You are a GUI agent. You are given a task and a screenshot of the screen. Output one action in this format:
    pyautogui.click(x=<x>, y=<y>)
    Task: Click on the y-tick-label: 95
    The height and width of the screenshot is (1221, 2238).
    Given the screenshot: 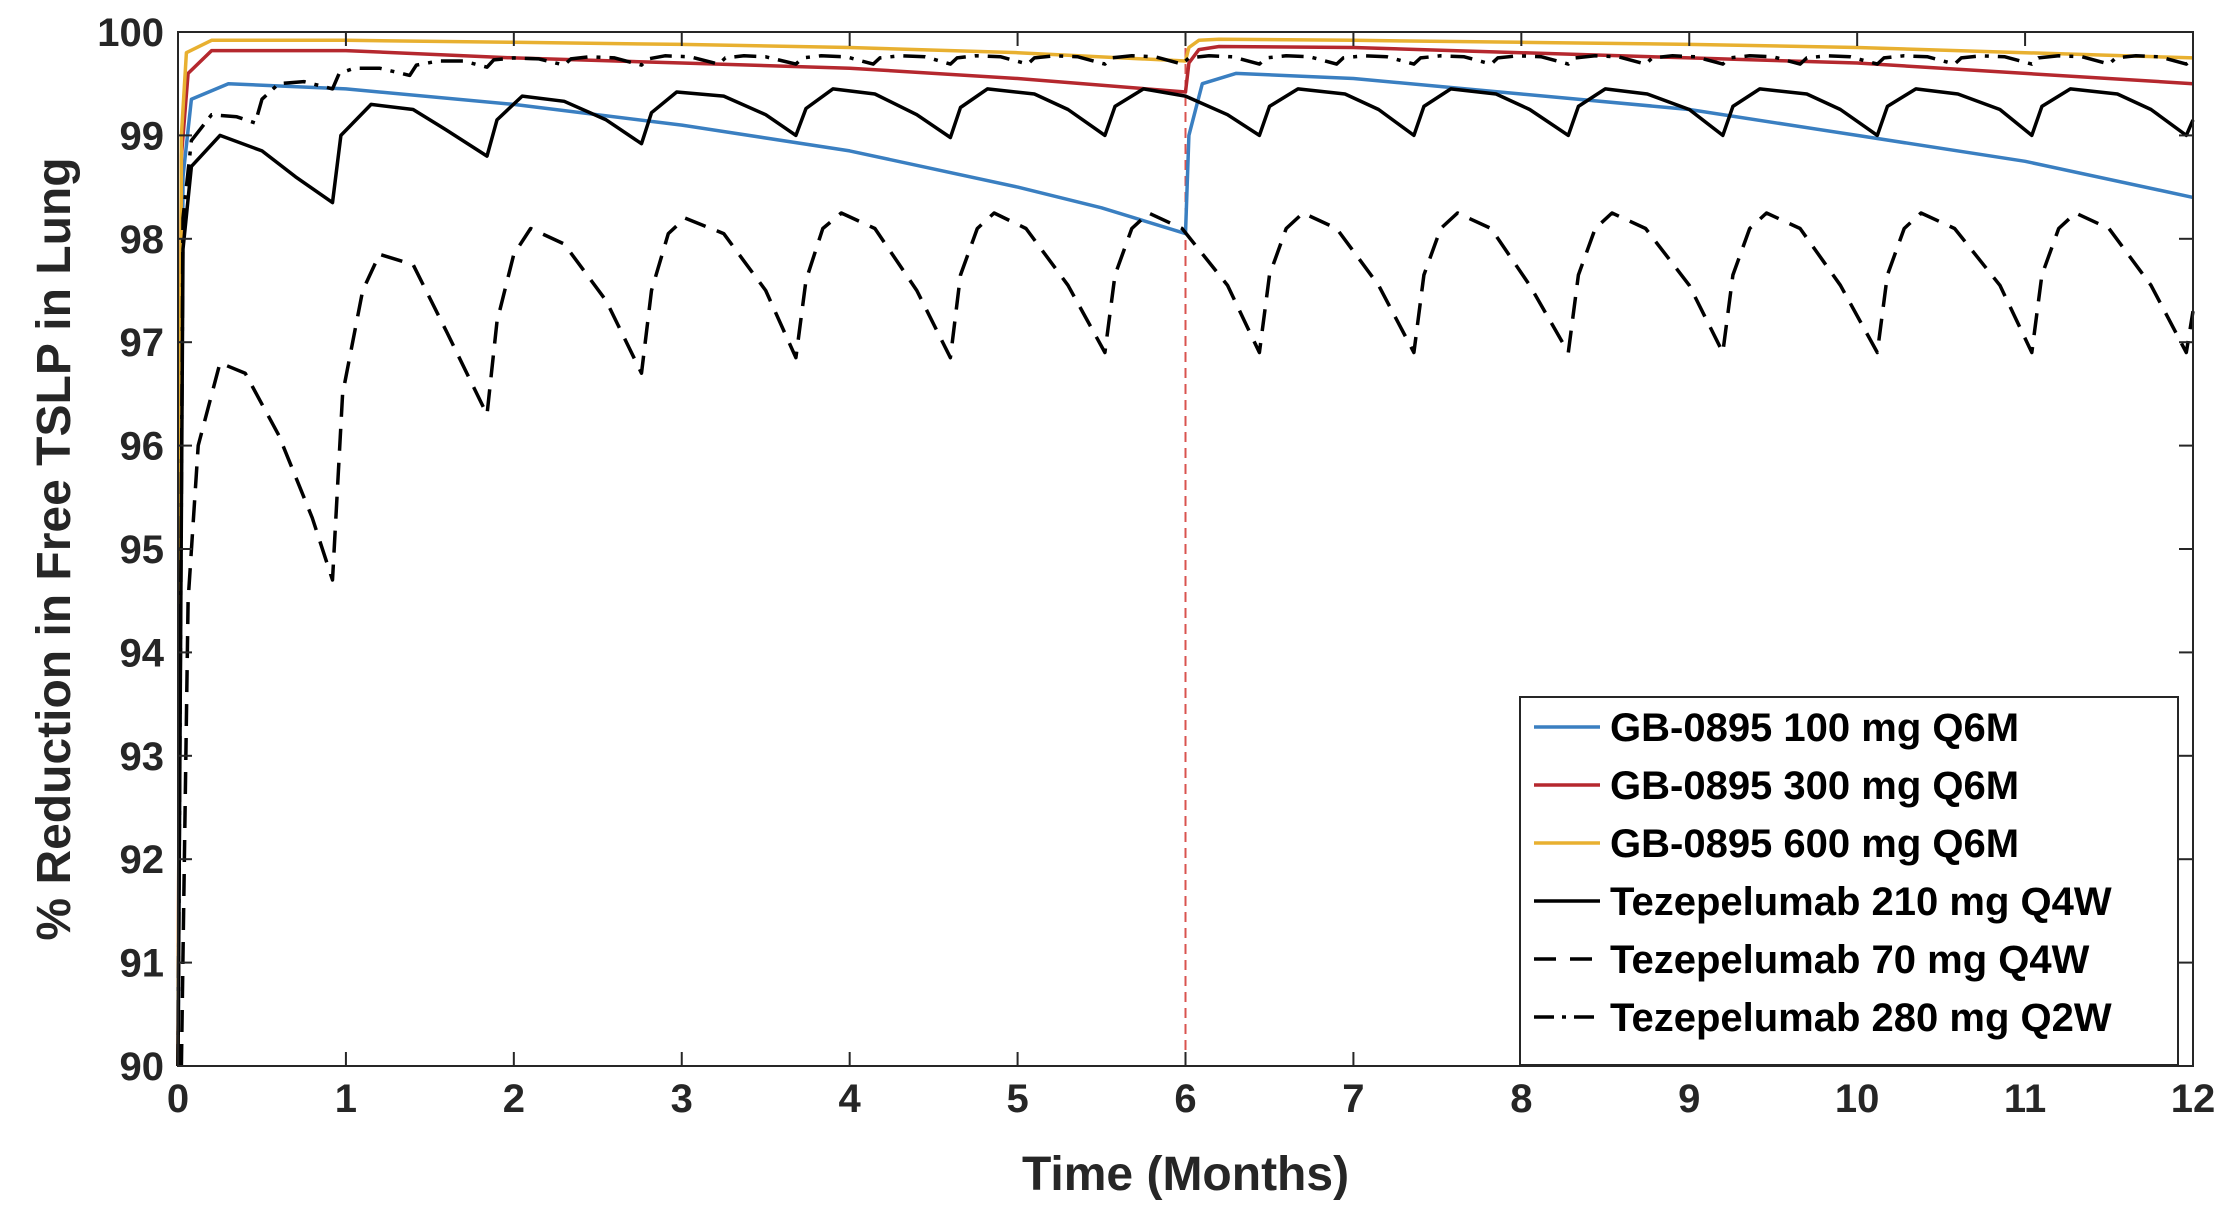 What is the action you would take?
    pyautogui.click(x=142, y=550)
    